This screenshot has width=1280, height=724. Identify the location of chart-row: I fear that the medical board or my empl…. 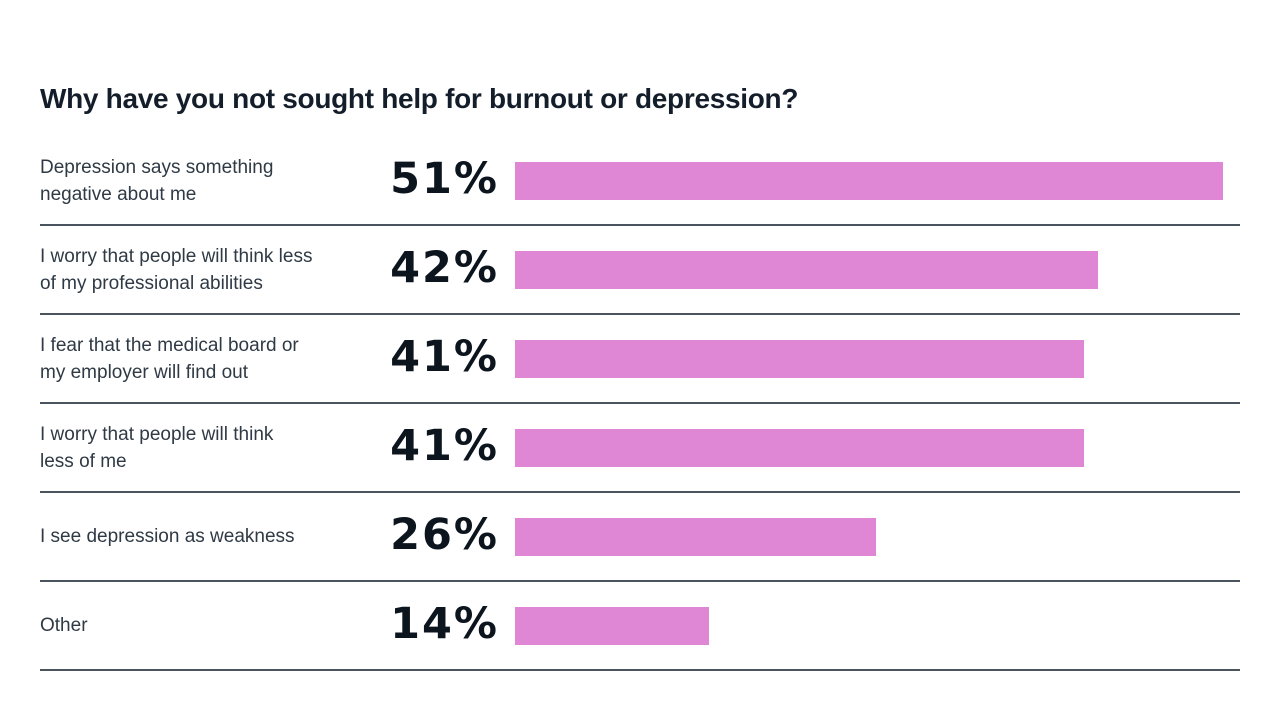
(640, 359).